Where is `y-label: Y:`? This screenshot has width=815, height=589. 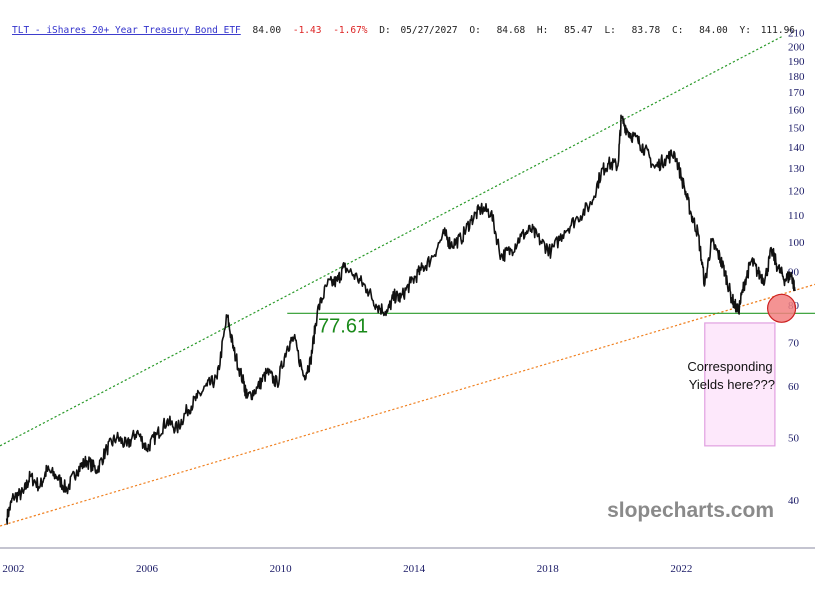
y-label: Y: is located at coordinates (745, 30).